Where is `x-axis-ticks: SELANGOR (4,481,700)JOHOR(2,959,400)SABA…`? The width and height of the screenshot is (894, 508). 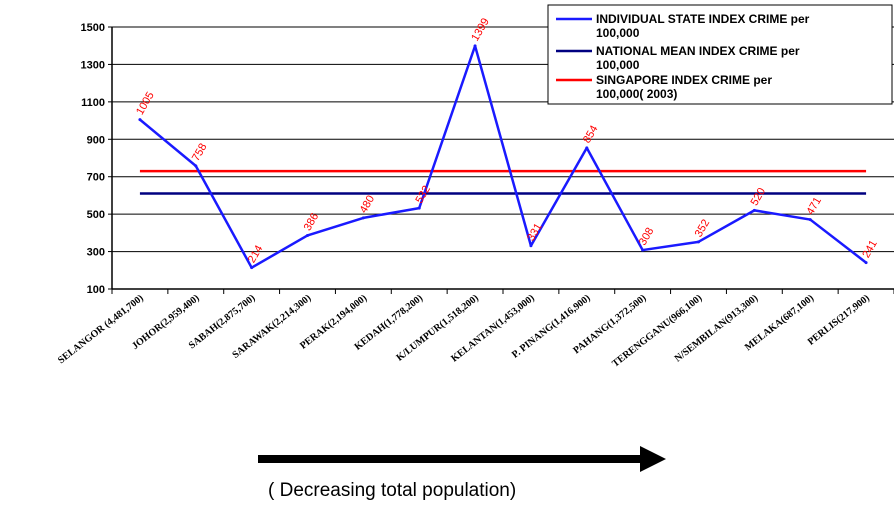
x-axis-ticks: SELANGOR (4,481,700)JOHOR(2,959,400)SABA… is located at coordinates (464, 331).